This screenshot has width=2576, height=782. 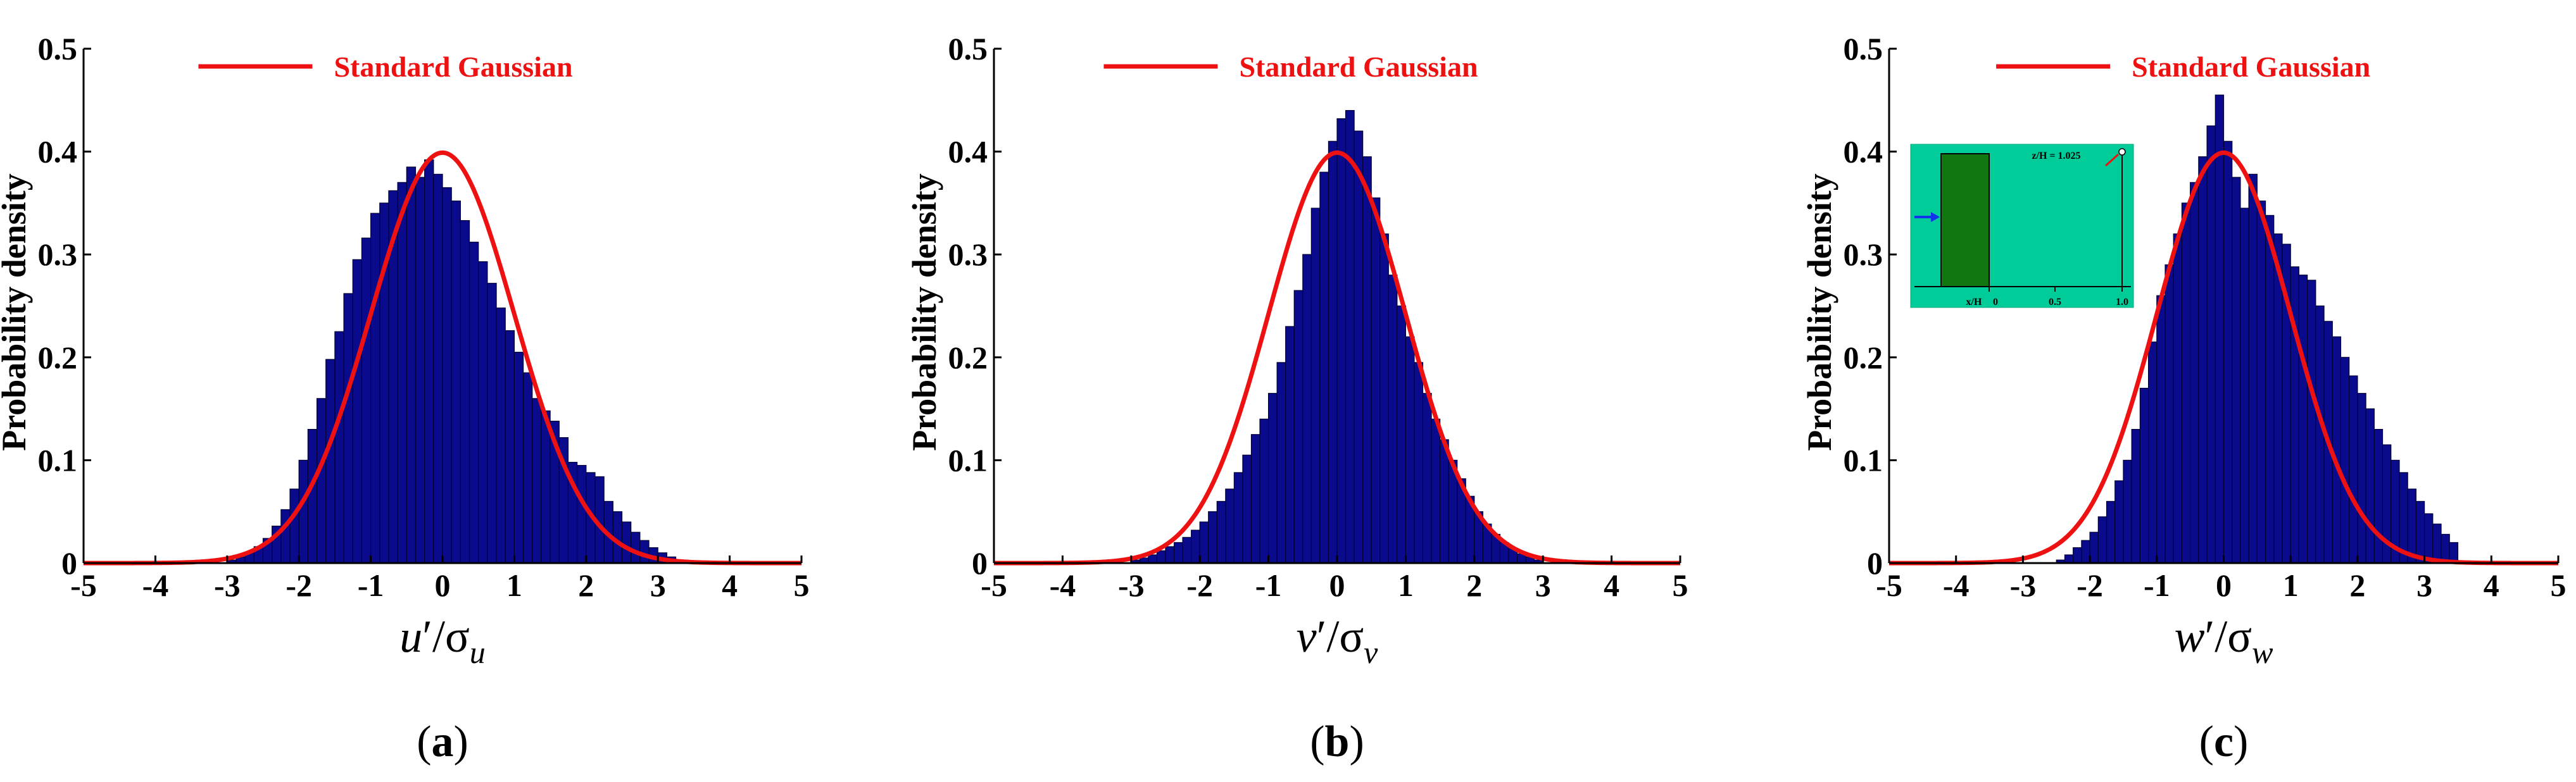 What do you see at coordinates (2224, 741) in the screenshot?
I see `panel-label: (c)` at bounding box center [2224, 741].